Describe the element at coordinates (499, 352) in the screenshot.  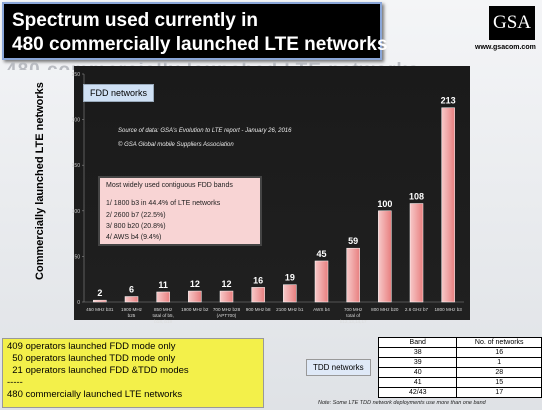
I see `table-cell: 16` at that location.